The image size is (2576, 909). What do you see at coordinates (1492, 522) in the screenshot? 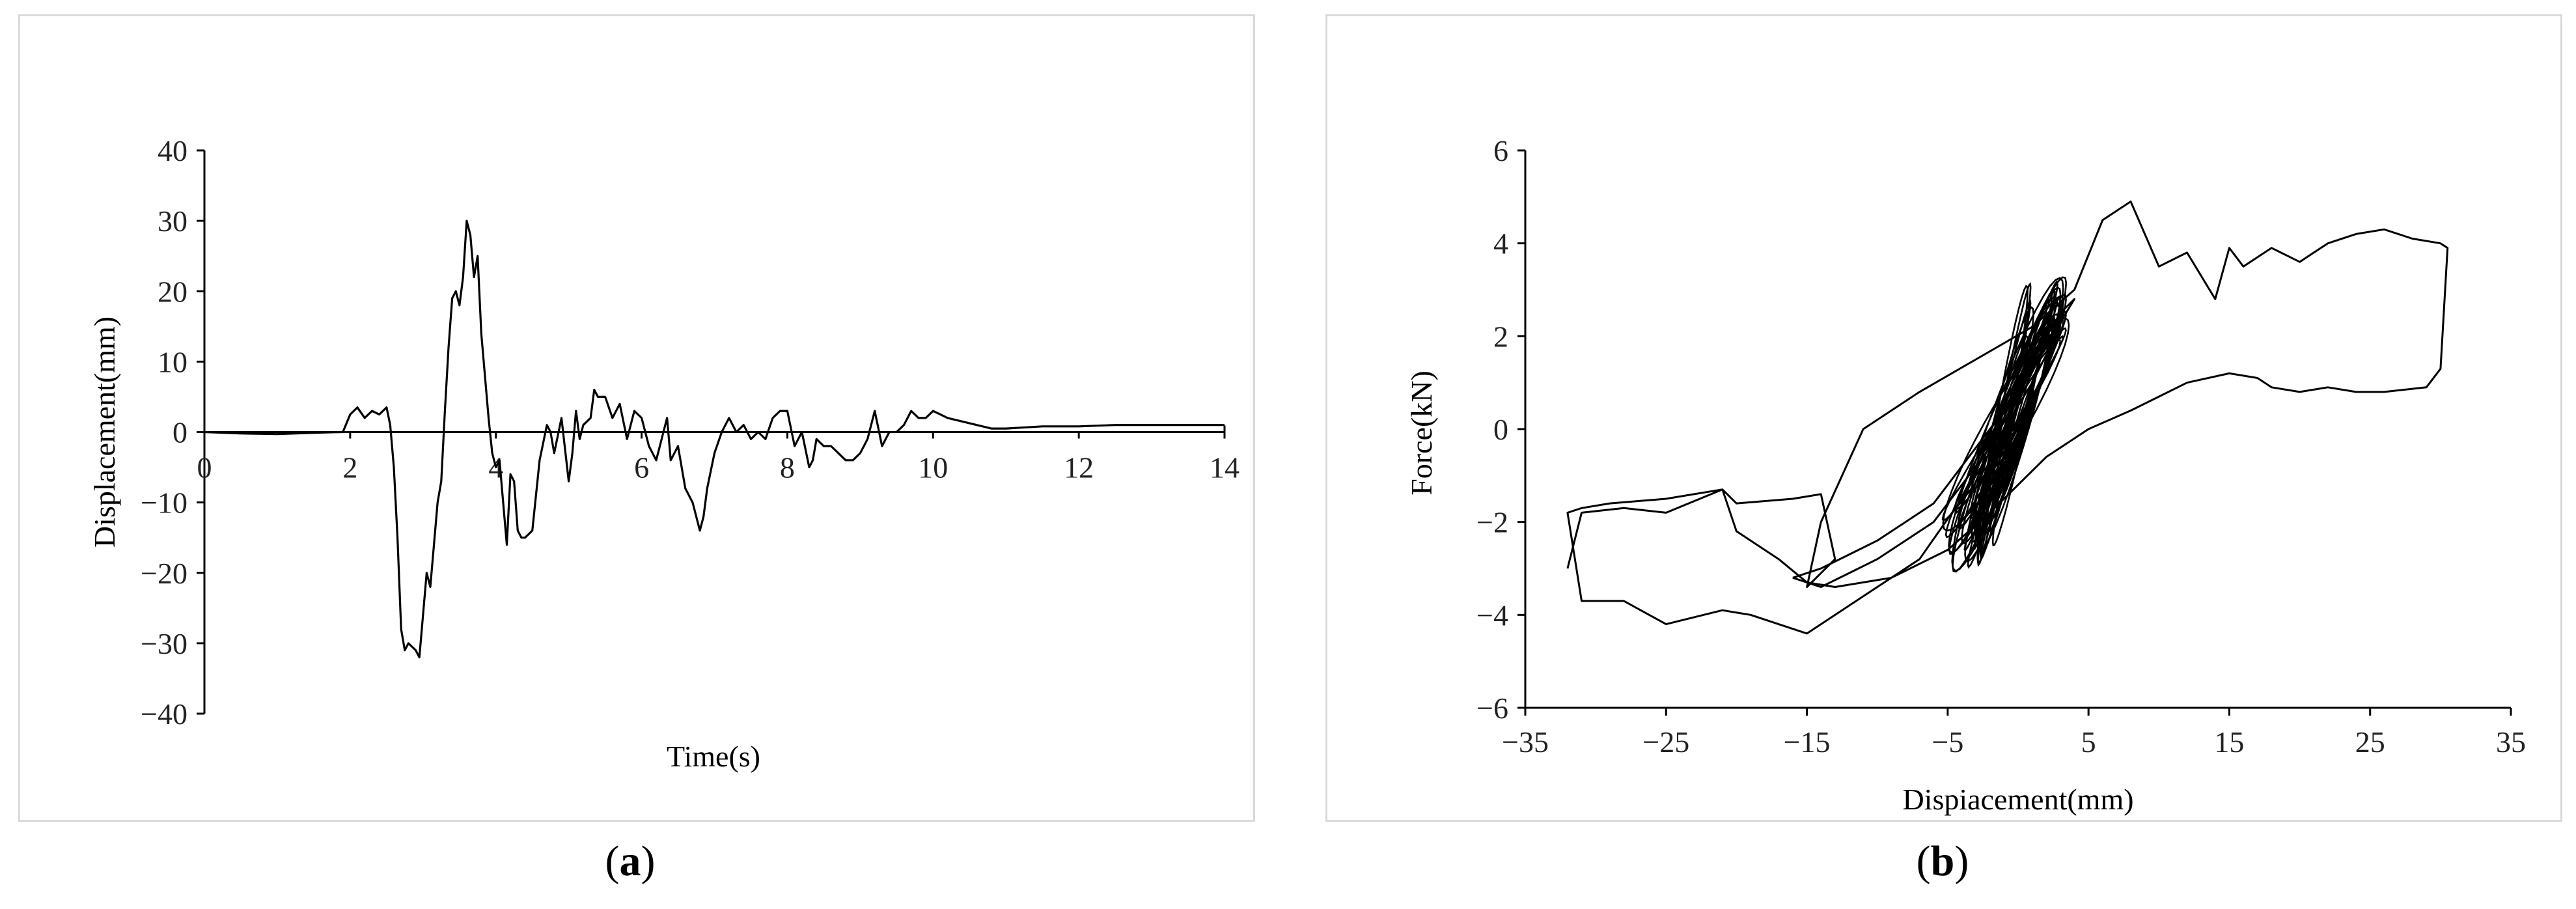
I see `y-tick-label: −2` at bounding box center [1492, 522].